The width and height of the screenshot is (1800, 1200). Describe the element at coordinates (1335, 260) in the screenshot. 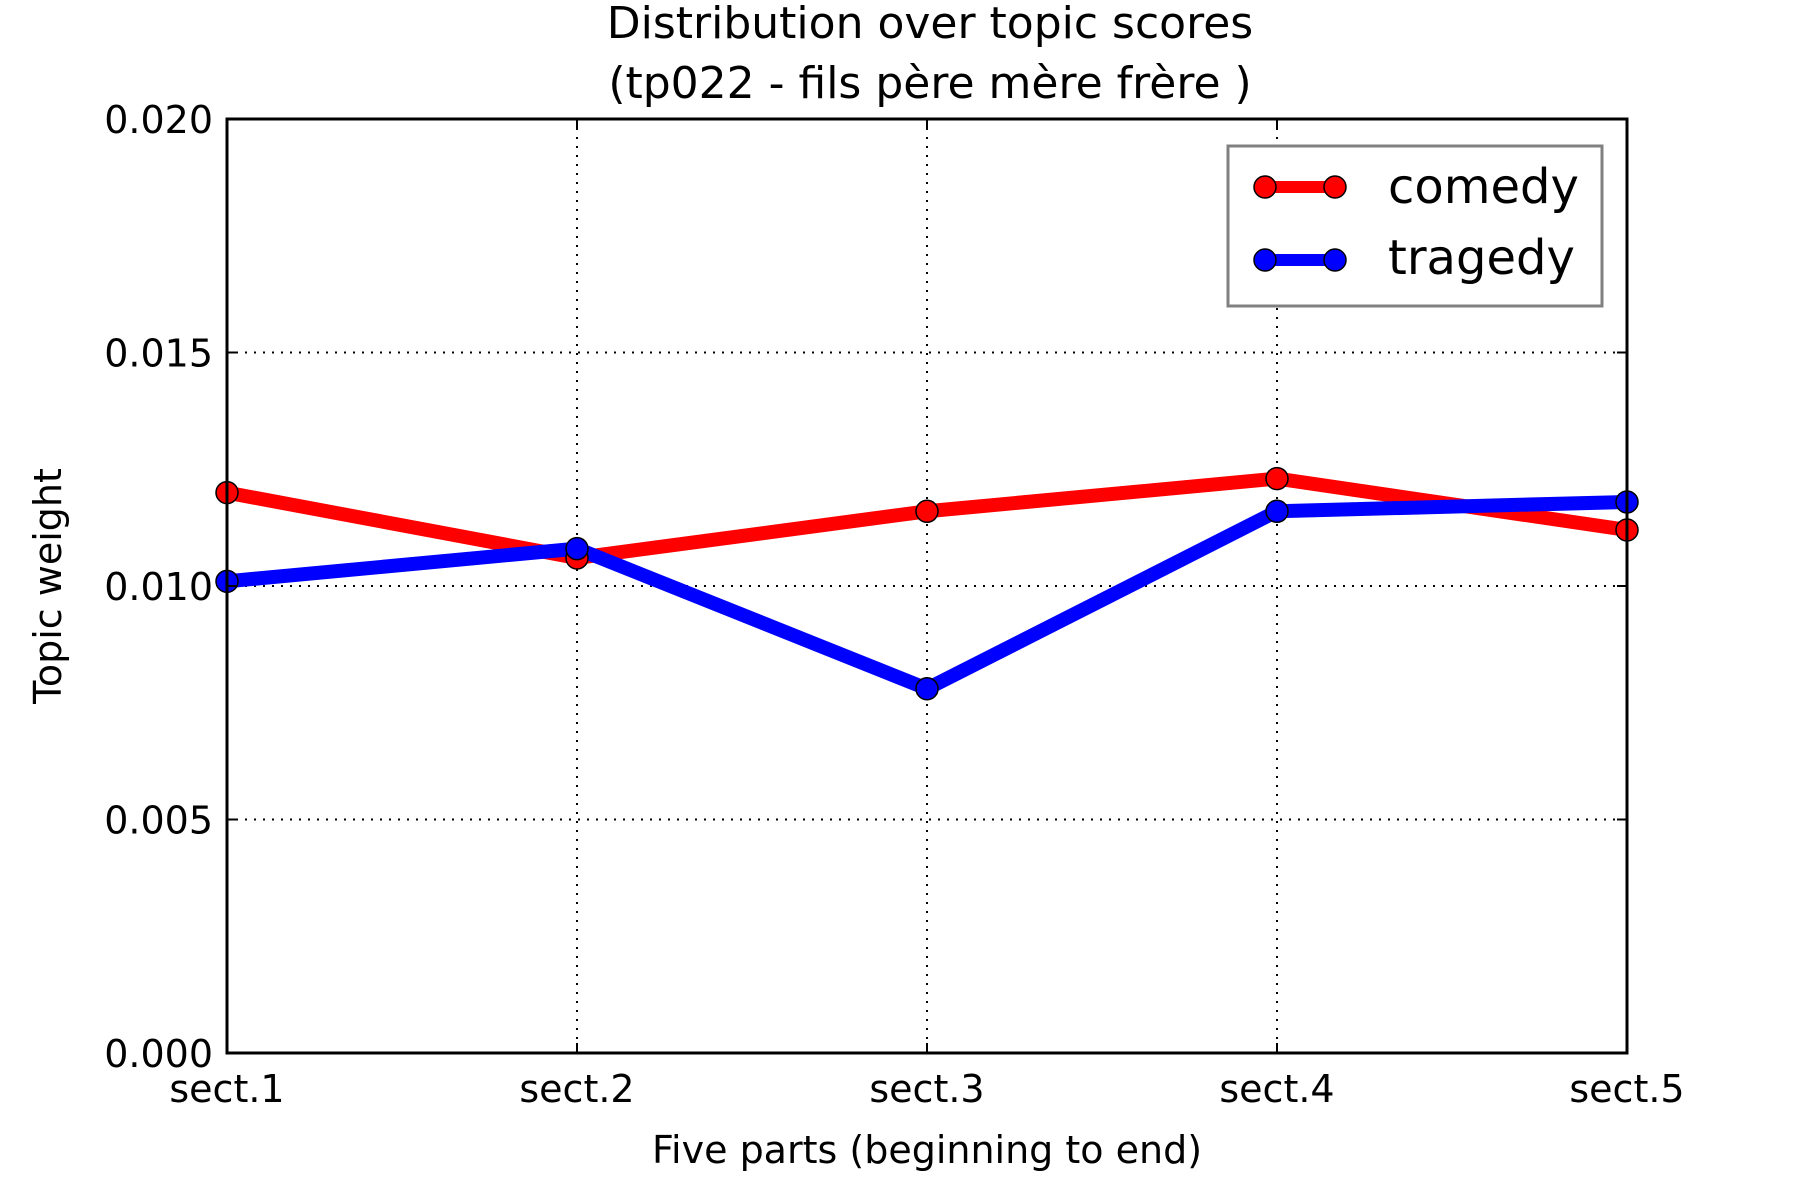

I see `legend-marker-tragedy-end` at that location.